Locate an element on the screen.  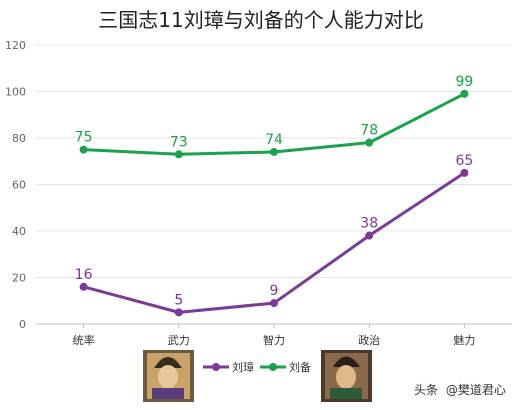
portrait-liu-zhang-icon is located at coordinates (168, 376).